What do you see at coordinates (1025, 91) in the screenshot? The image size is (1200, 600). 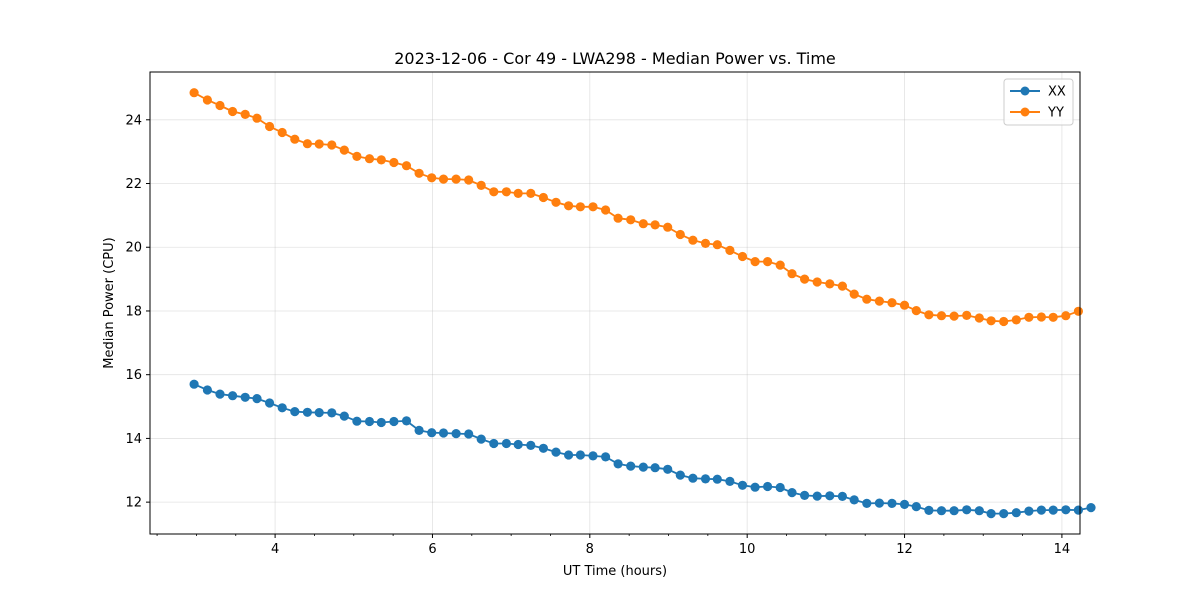 I see `legend-marker-xx` at bounding box center [1025, 91].